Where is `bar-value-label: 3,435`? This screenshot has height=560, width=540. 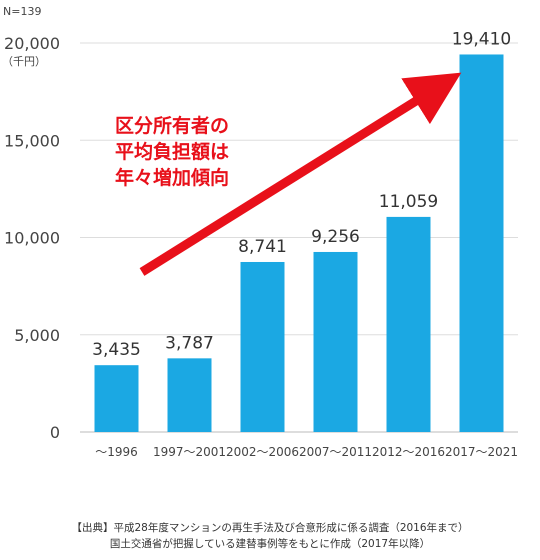
bar-value-label: 3,435 is located at coordinates (116, 350).